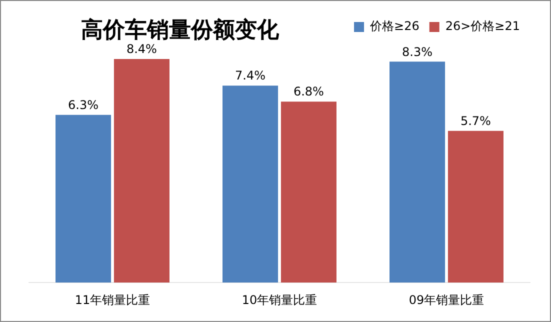 This screenshot has height=322, width=551. Describe the element at coordinates (280, 299) in the screenshot. I see `x-tick-label: 10年销量比重` at that location.